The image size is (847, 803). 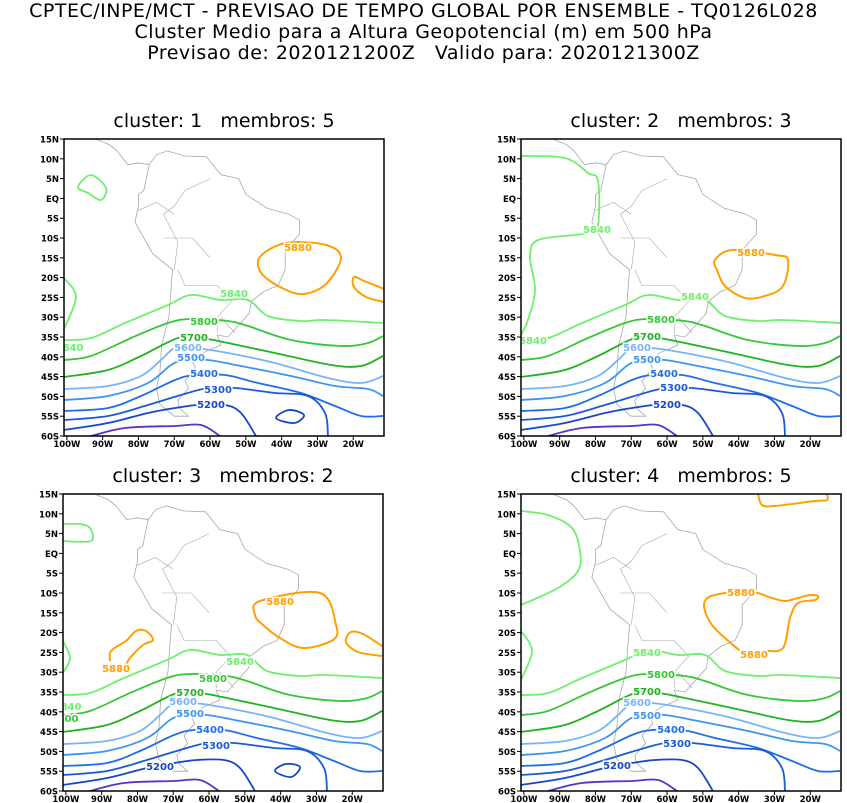 What do you see at coordinates (596, 445) in the screenshot?
I see `lon-label: 80W` at bounding box center [596, 445].